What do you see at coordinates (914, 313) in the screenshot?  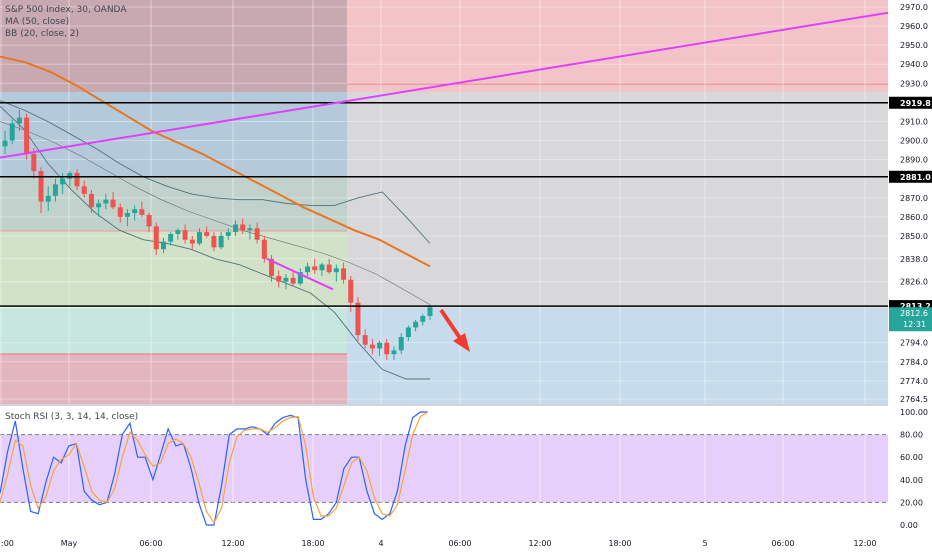 I see `last-price-text: 2812.6` at bounding box center [914, 313].